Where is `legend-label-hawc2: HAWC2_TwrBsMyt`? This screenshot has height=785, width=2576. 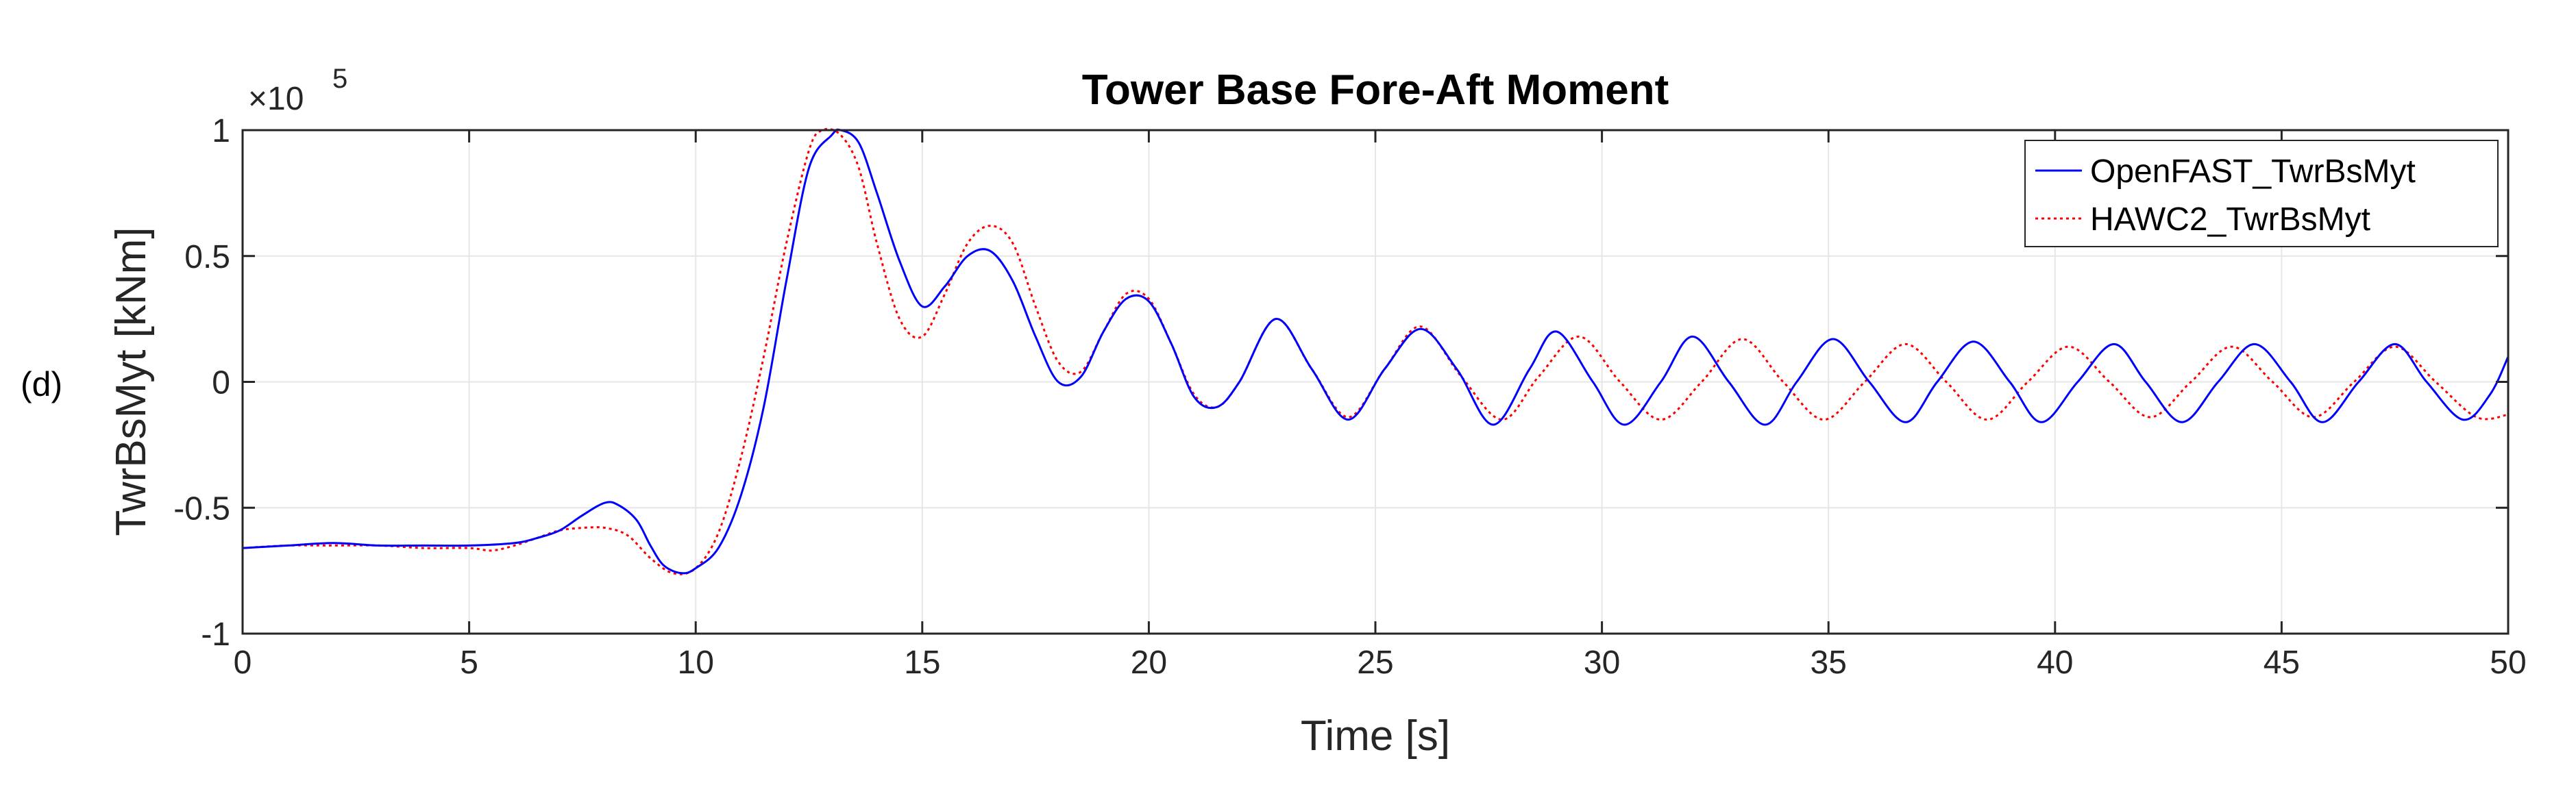
legend-label-hawc2: HAWC2_TwrBsMyt is located at coordinates (2230, 219).